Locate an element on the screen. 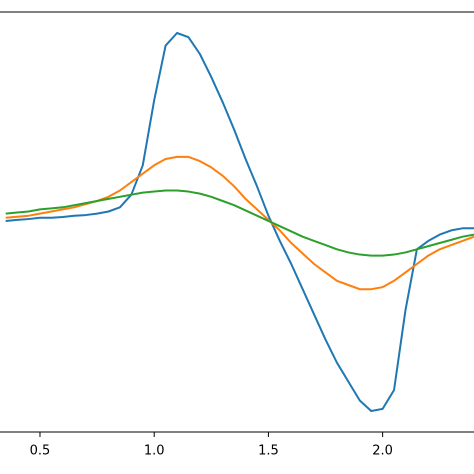  line-series is located at coordinates (239, 223).